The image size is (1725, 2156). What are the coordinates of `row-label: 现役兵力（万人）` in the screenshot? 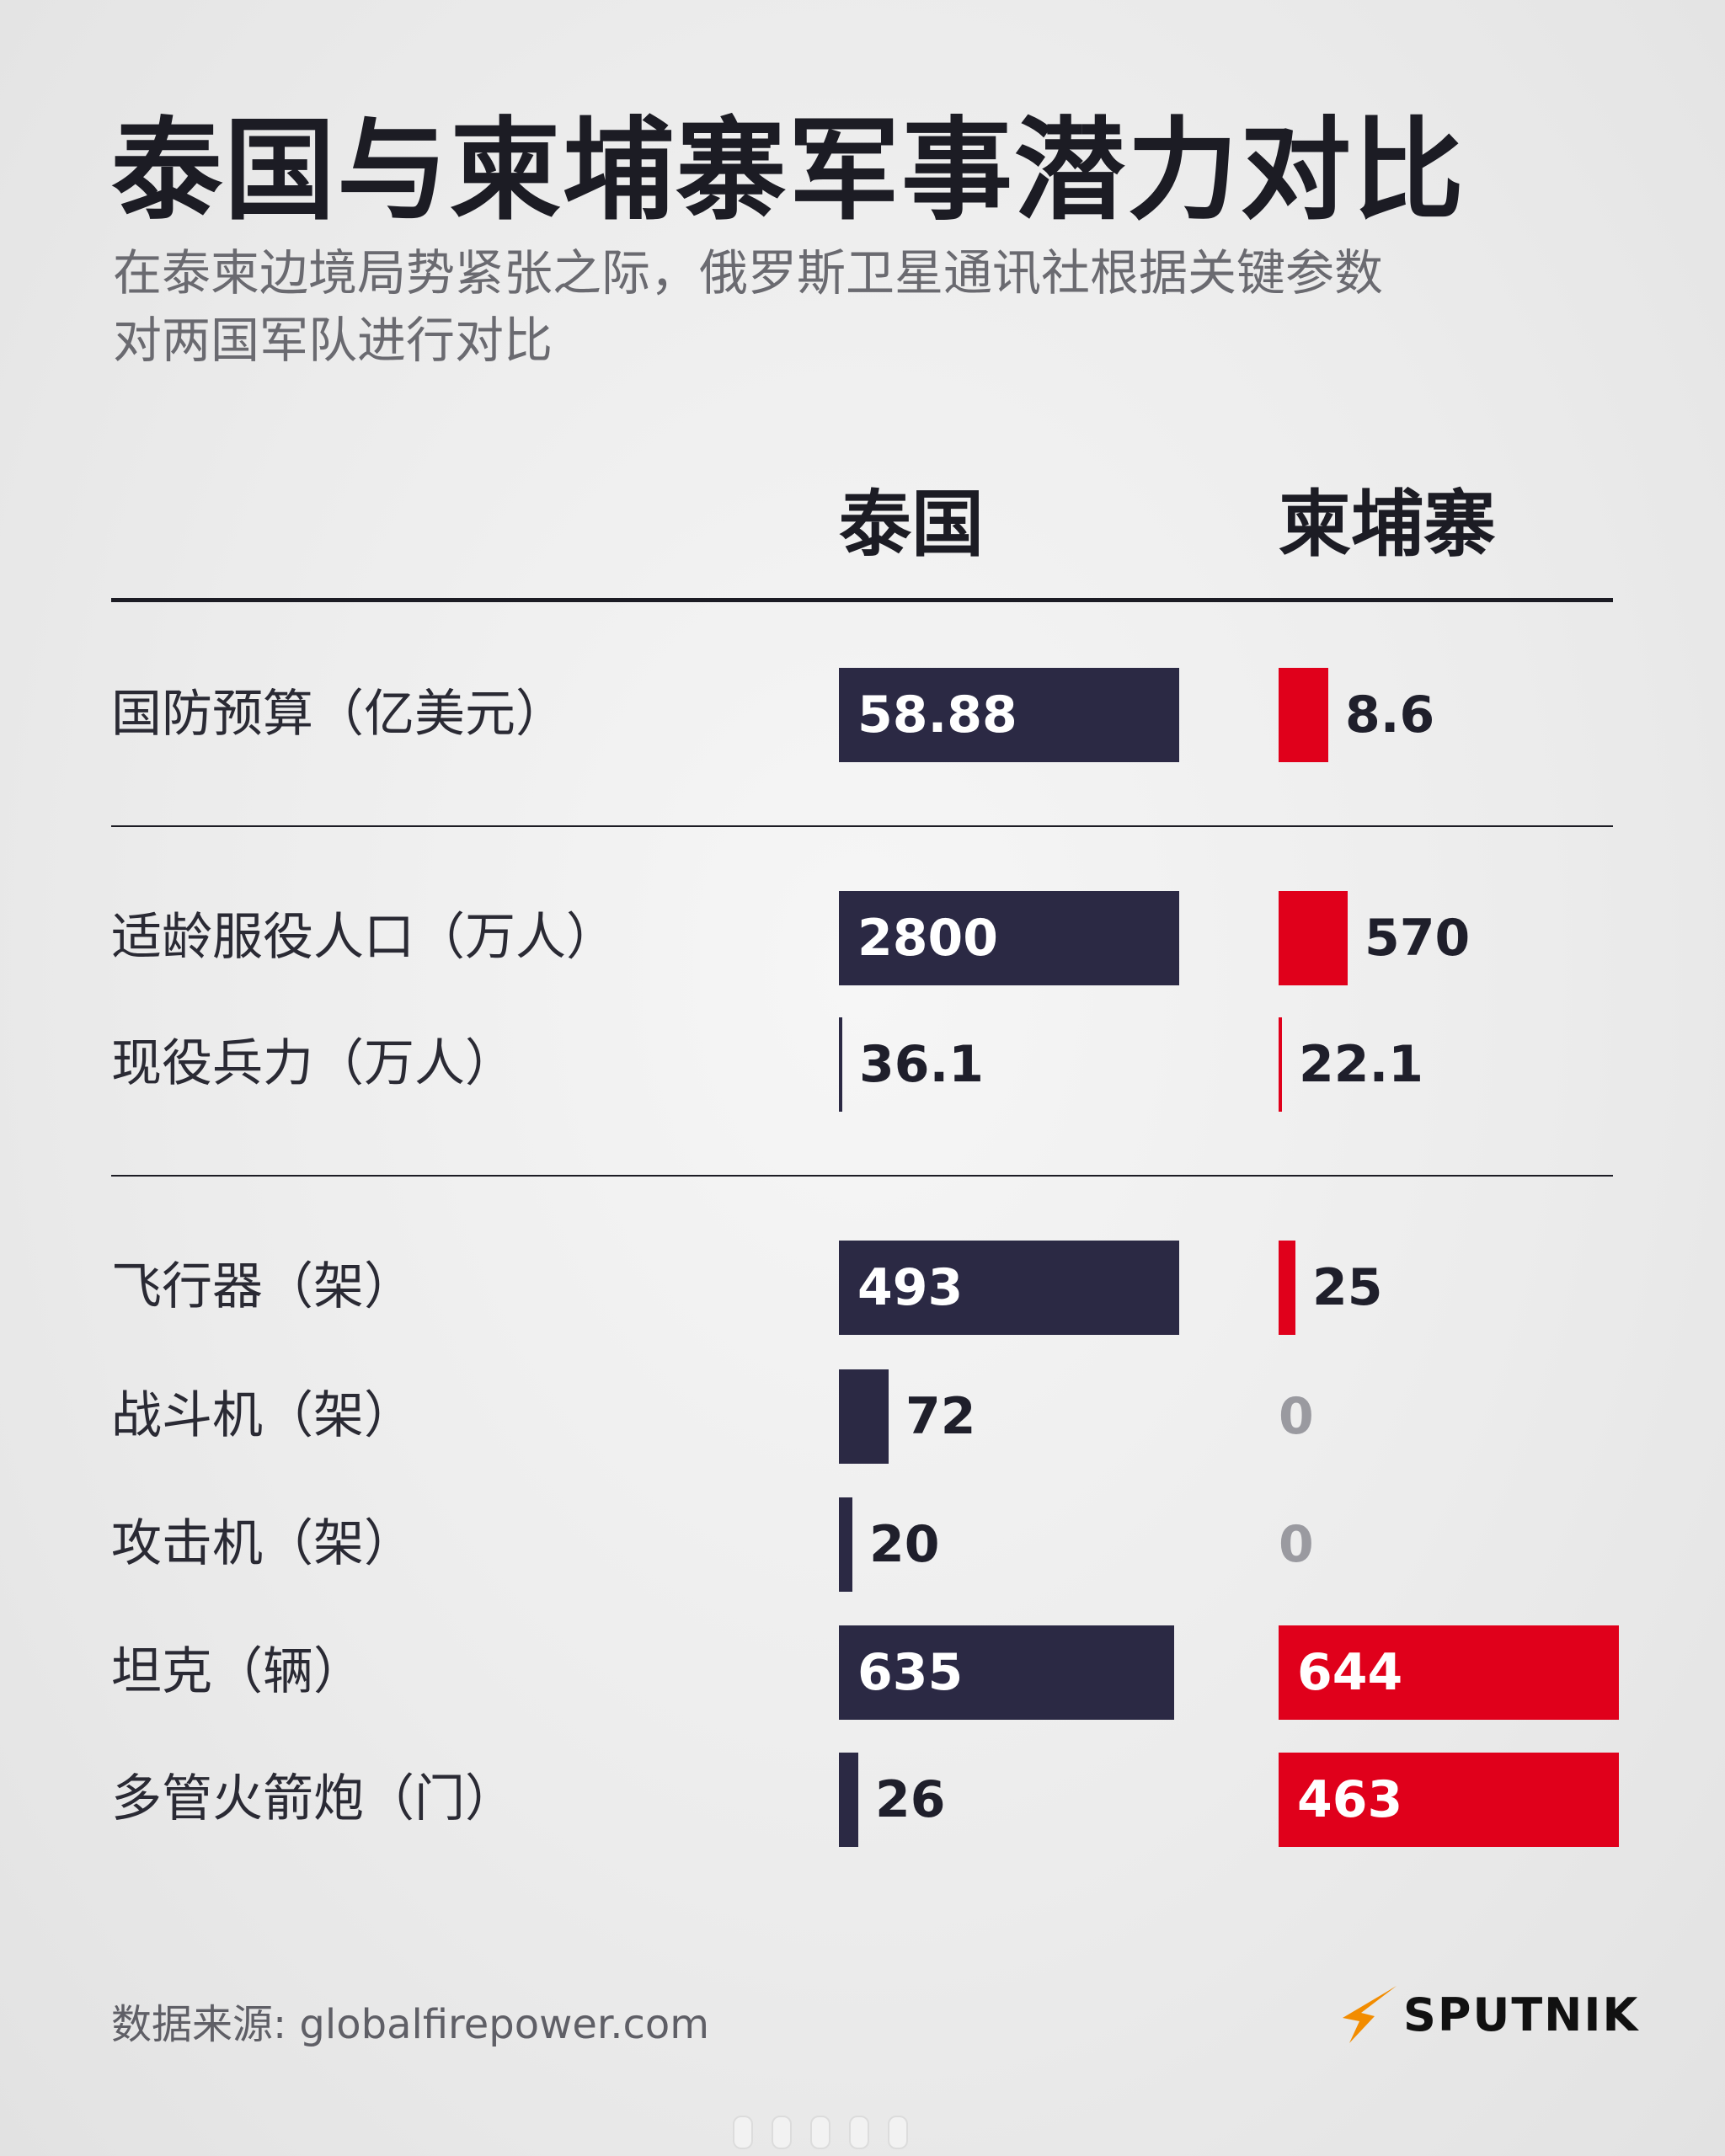 It's located at (313, 1063).